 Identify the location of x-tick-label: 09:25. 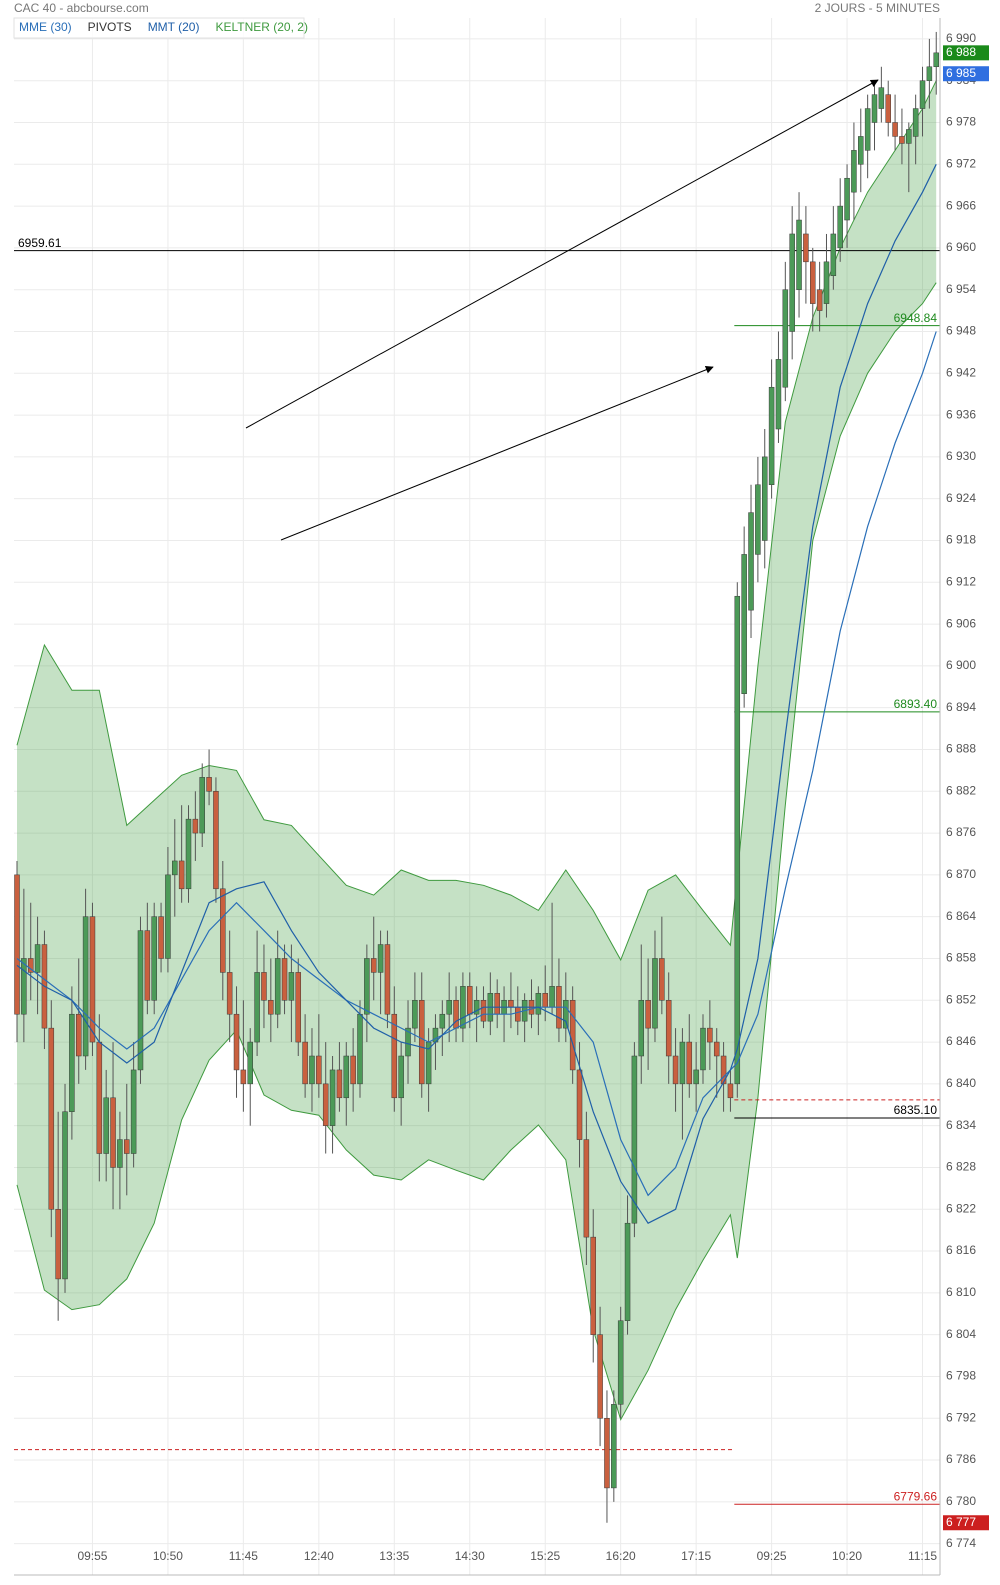
(772, 1556).